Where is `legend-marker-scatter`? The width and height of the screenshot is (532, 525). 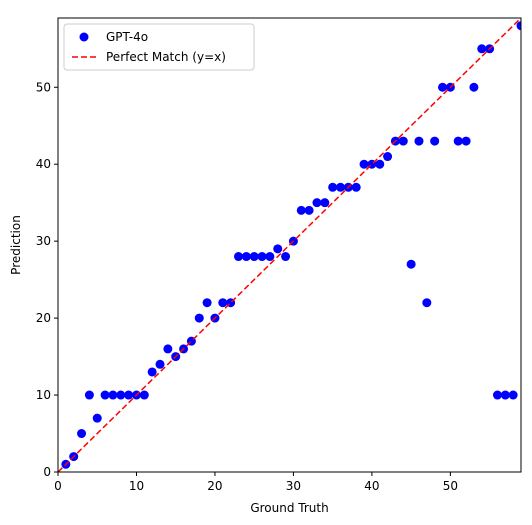 legend-marker-scatter is located at coordinates (84, 37).